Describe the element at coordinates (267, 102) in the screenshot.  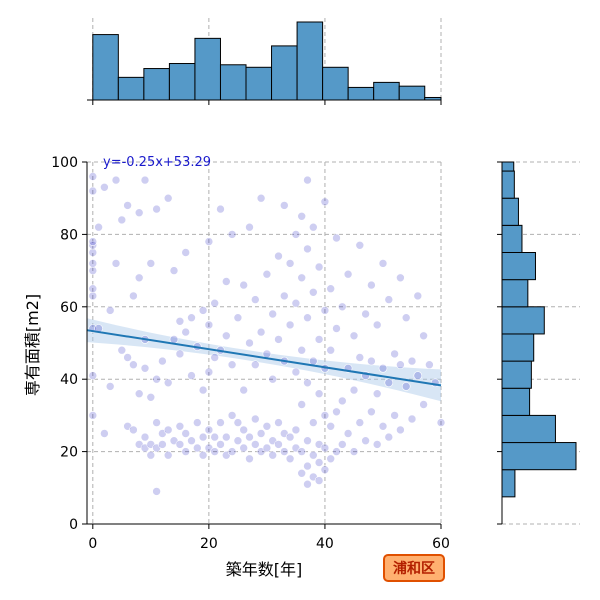
I see `top-histogram-ticks` at that location.